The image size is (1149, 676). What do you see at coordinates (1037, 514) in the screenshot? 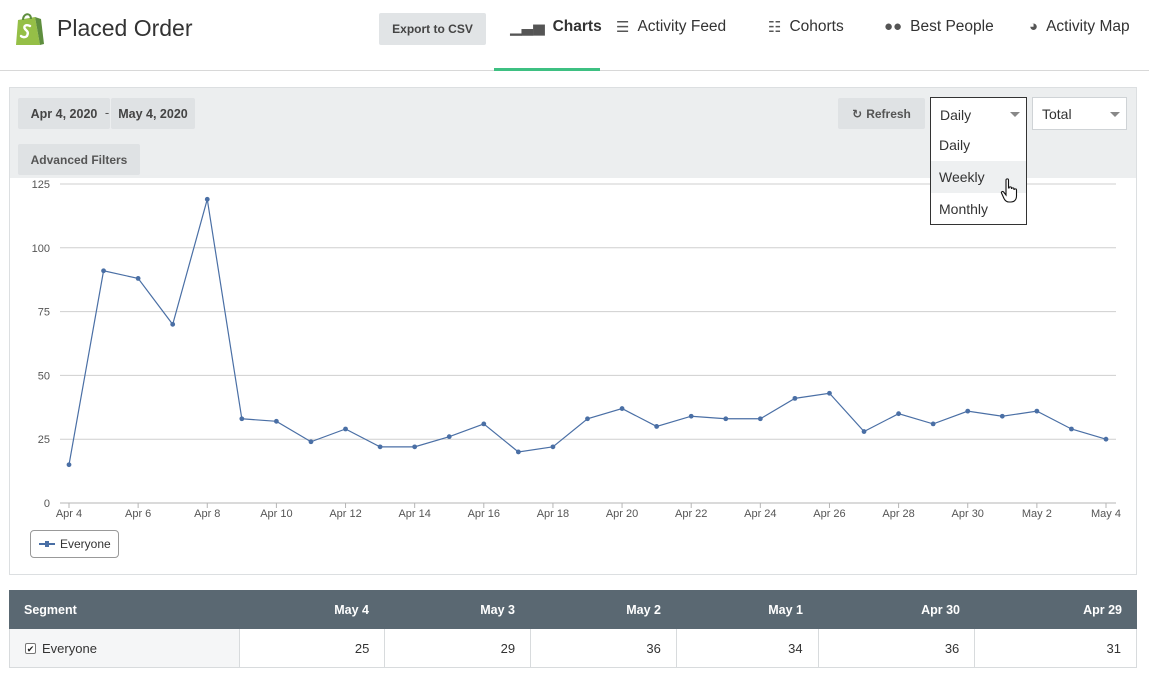
I see `x-tick-label: May 2` at bounding box center [1037, 514].